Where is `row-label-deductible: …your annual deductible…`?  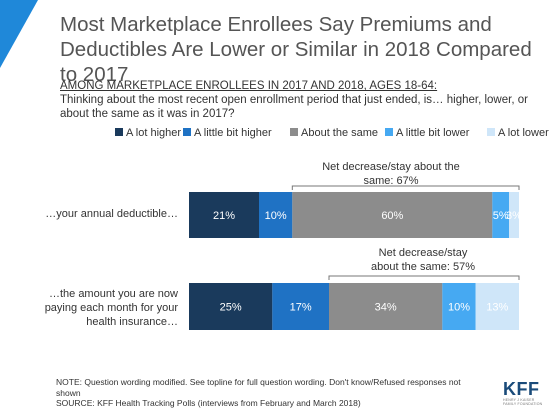 row-label-deductible: …your annual deductible… is located at coordinates (111, 214).